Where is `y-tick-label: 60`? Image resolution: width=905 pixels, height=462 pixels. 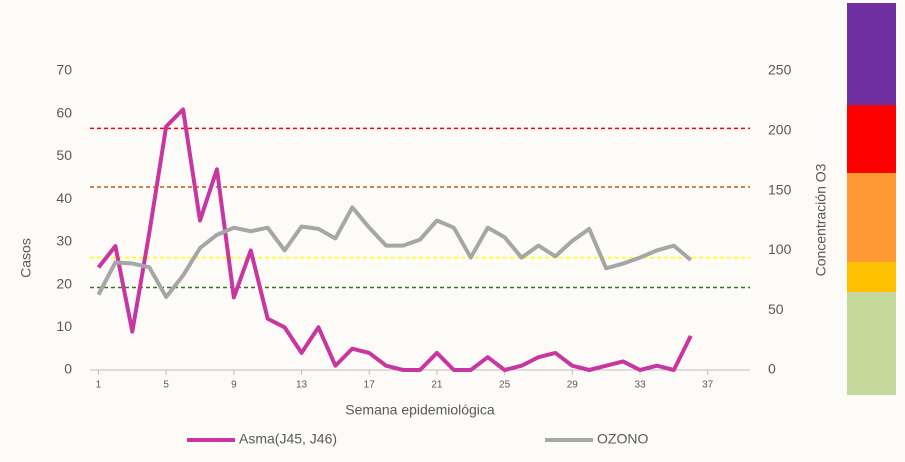 y-tick-label: 60 is located at coordinates (64, 112).